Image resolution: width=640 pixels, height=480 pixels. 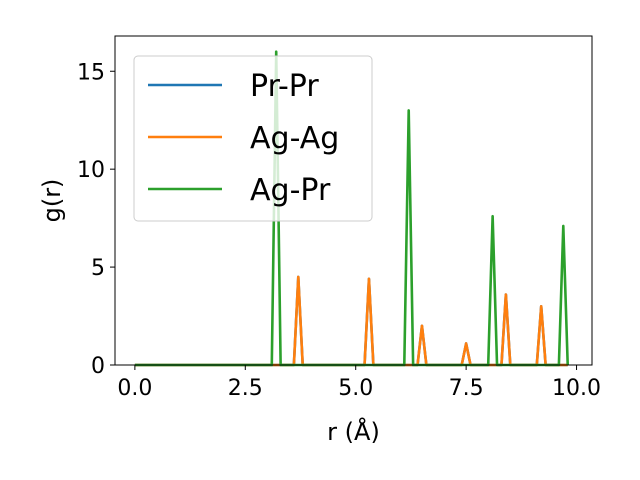 I want to click on y-tick-label: 0, so click(x=98, y=366).